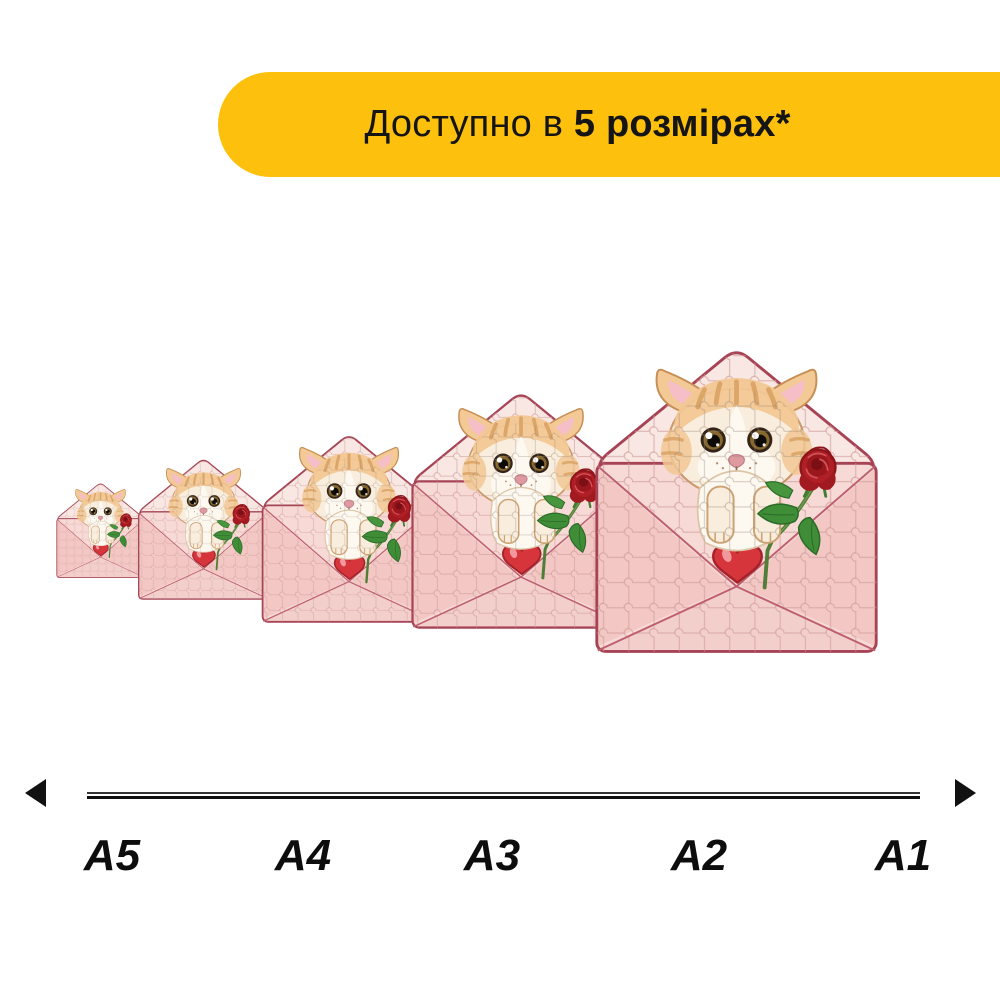 This screenshot has width=1000, height=1000. What do you see at coordinates (682, 124) in the screenshot?
I see `badge-text-bold: 5 розмірах*` at bounding box center [682, 124].